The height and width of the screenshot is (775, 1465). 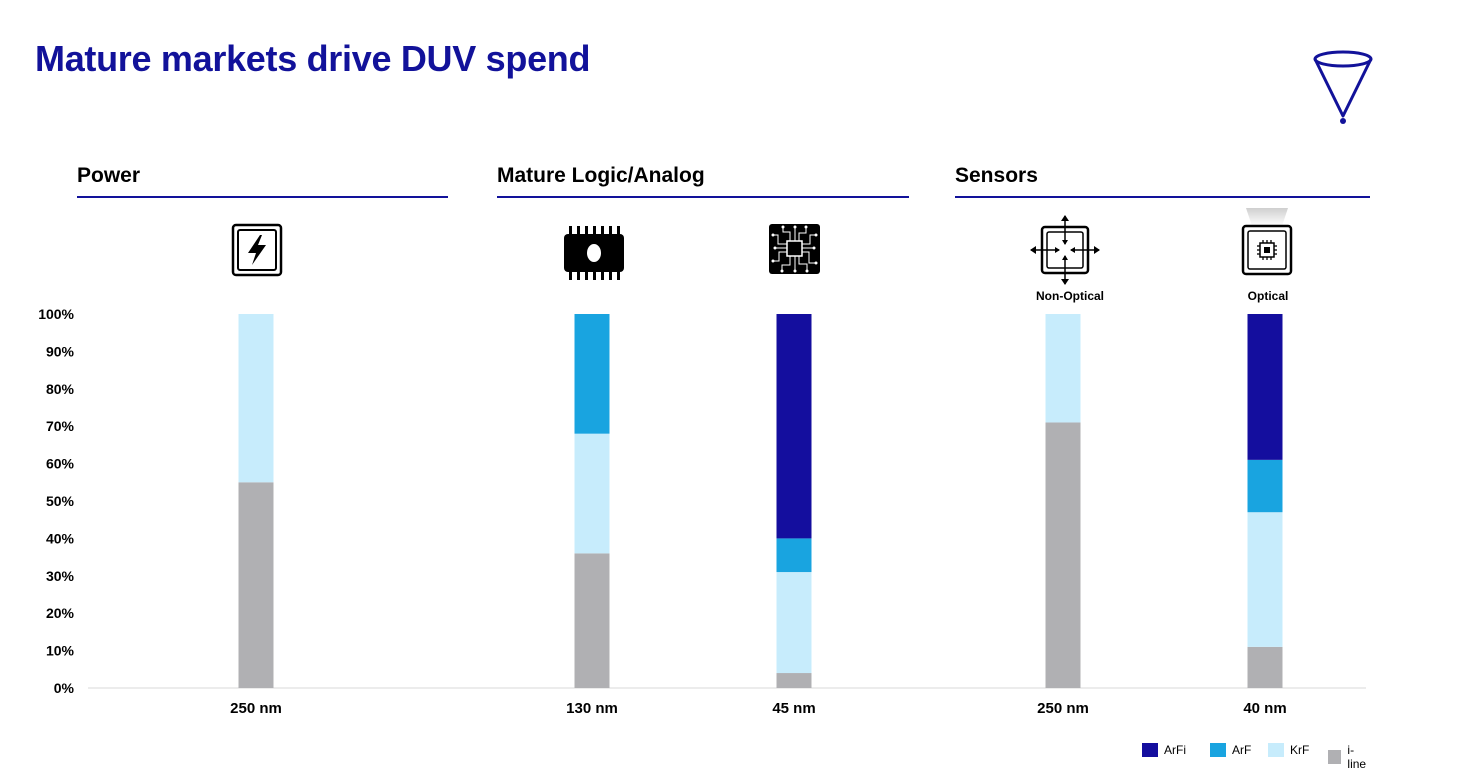 What do you see at coordinates (1267, 242) in the screenshot?
I see `optical-sensor-icon` at bounding box center [1267, 242].